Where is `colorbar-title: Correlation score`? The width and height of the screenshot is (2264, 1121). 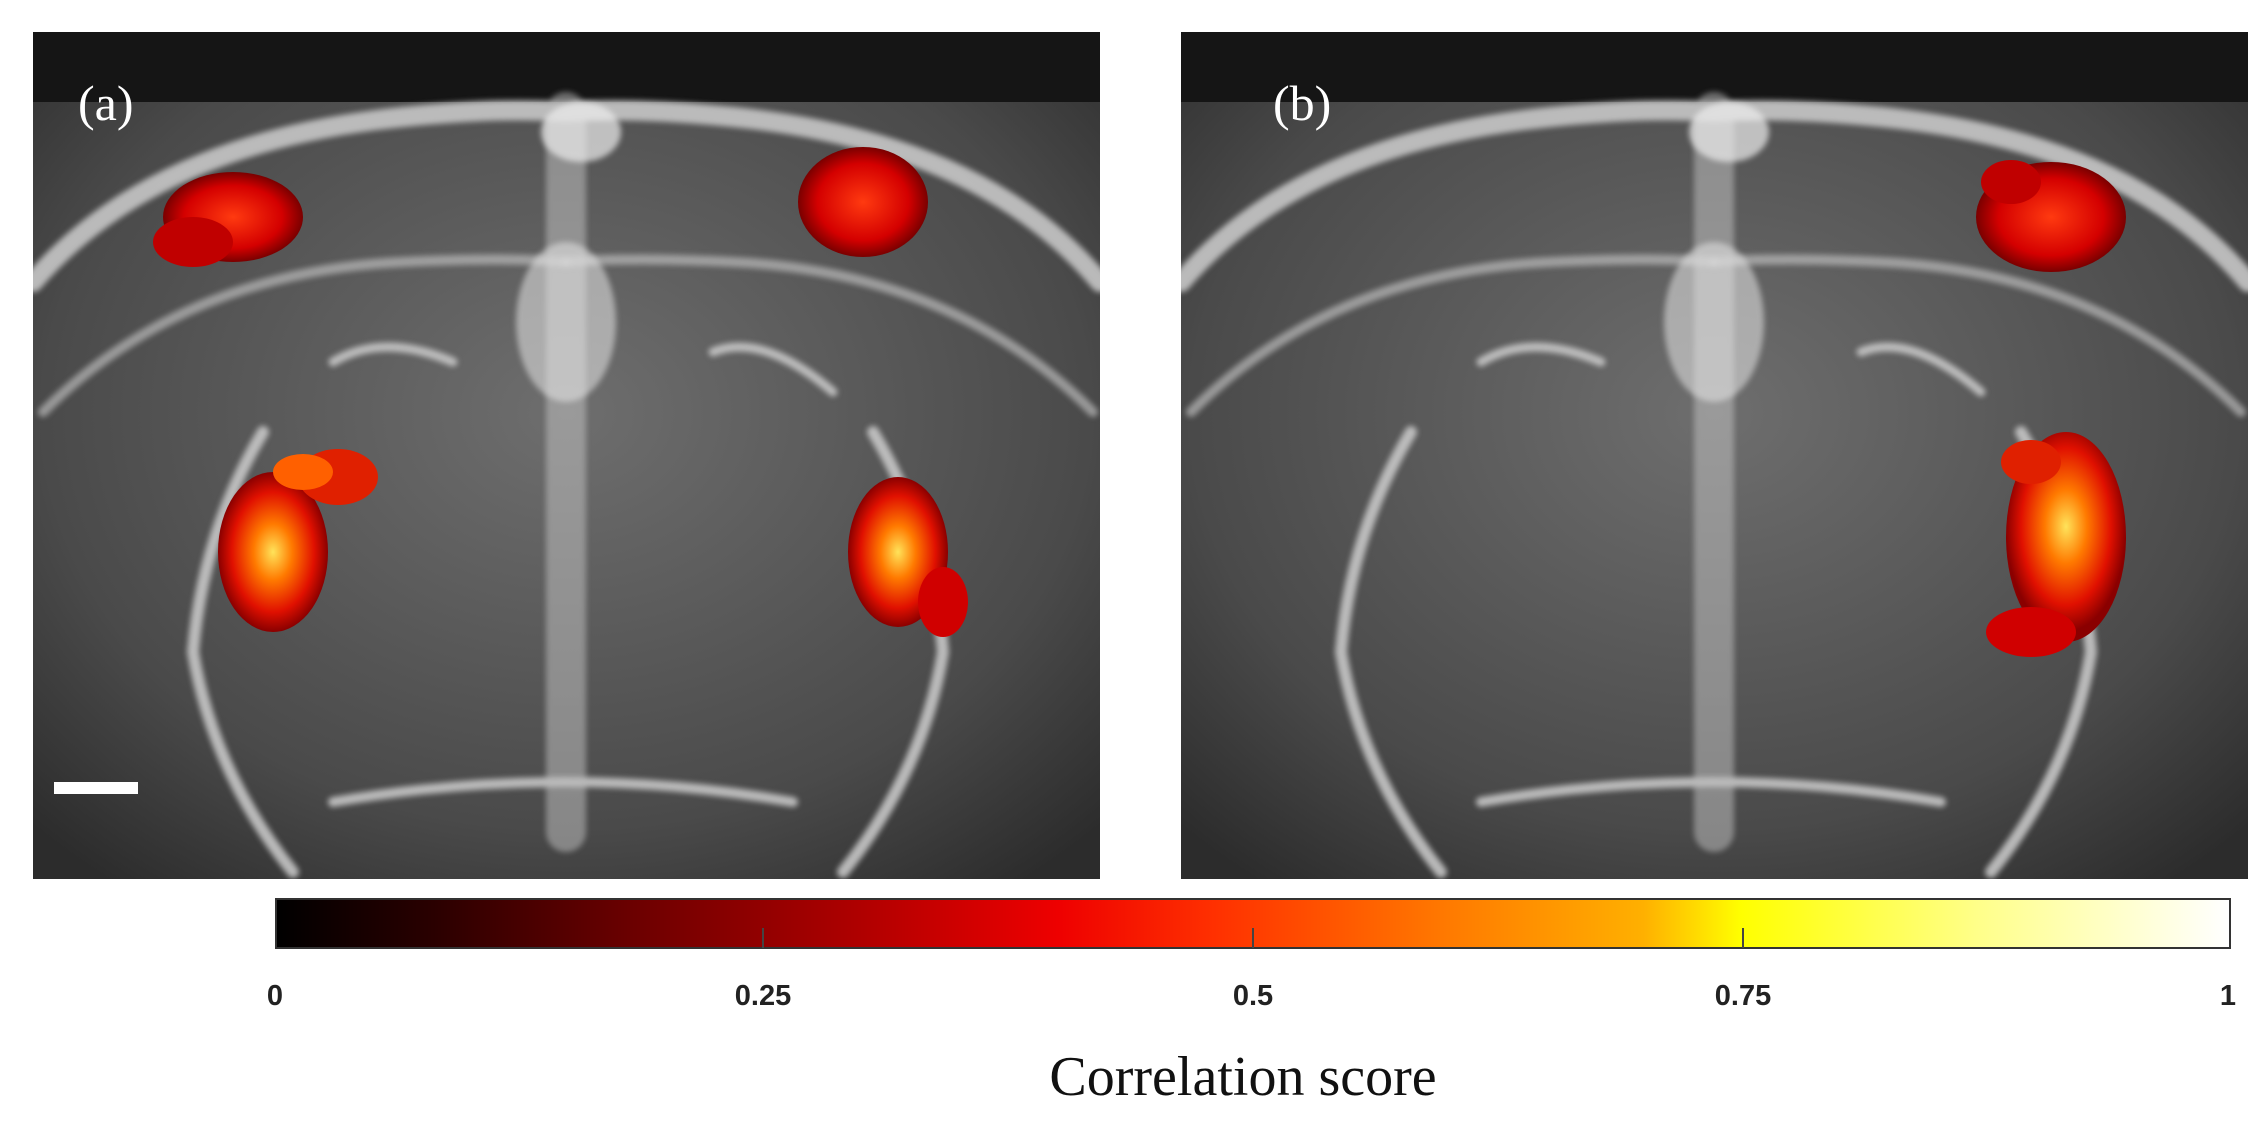 colorbar-title: Correlation score is located at coordinates (1243, 1077).